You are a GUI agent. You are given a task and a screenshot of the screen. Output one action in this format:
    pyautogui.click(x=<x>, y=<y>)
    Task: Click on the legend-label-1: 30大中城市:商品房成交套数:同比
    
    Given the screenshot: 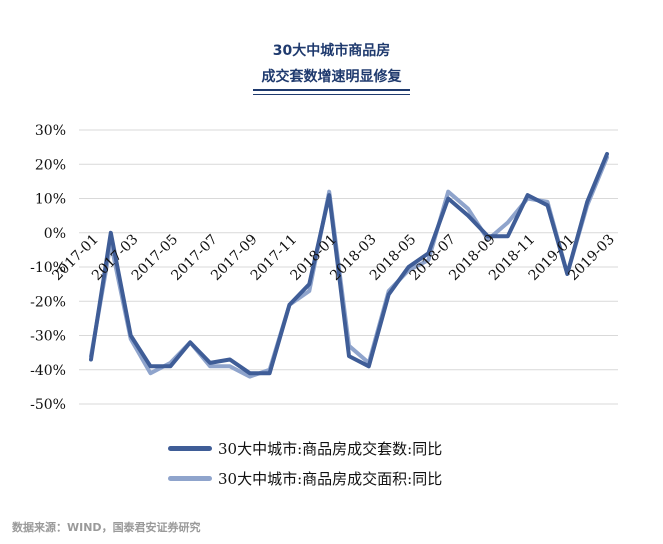 What is the action you would take?
    pyautogui.click(x=330, y=448)
    